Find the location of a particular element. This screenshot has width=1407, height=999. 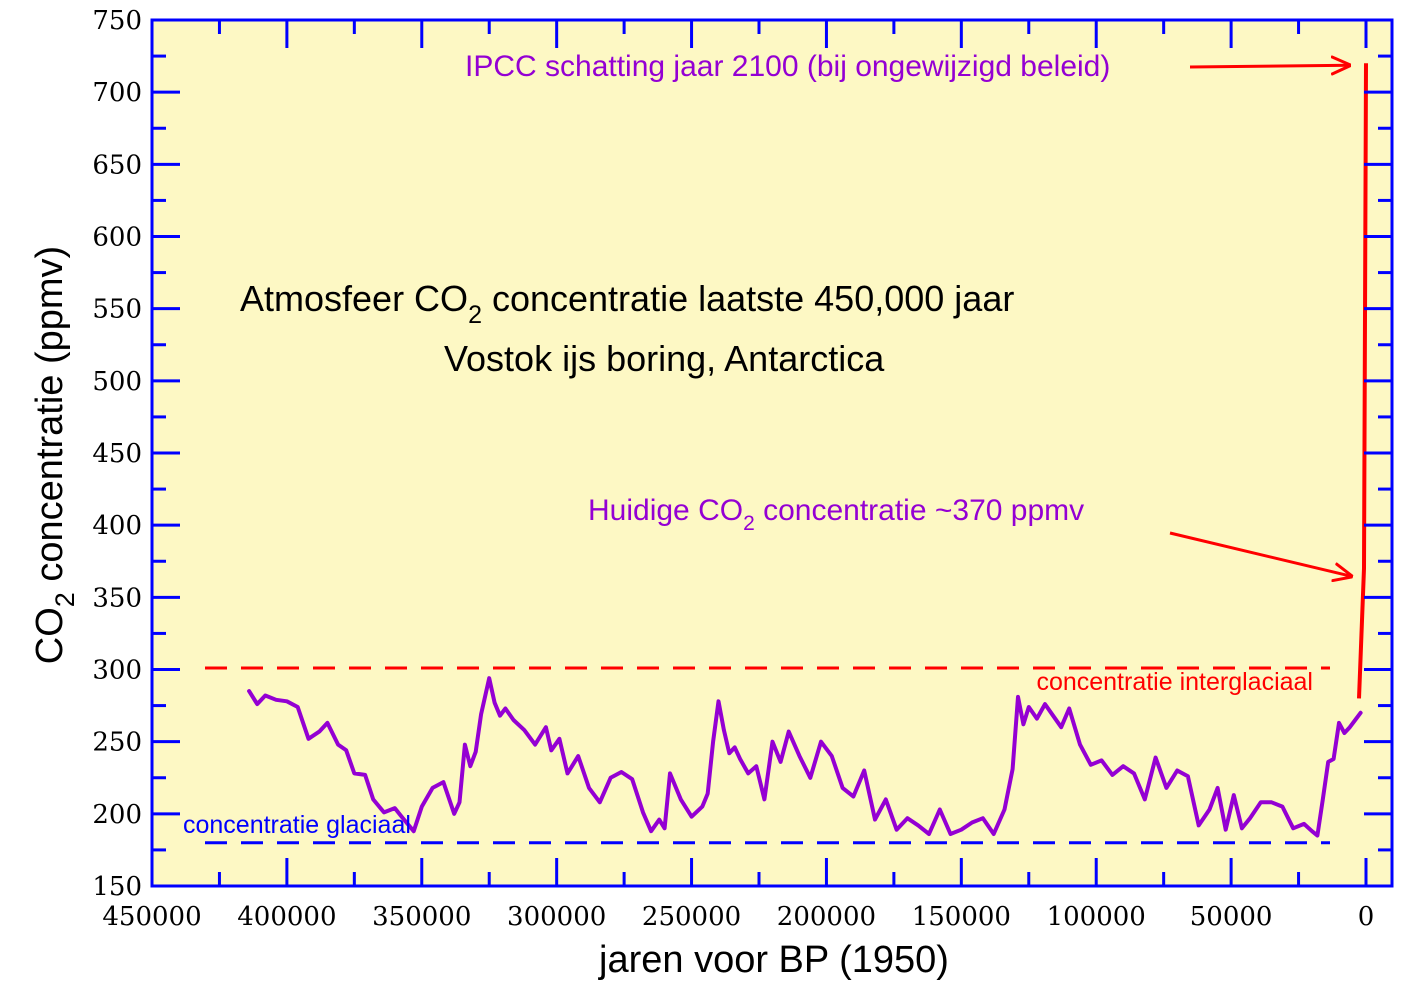

x-tick-label: 200000 is located at coordinates (826, 917).